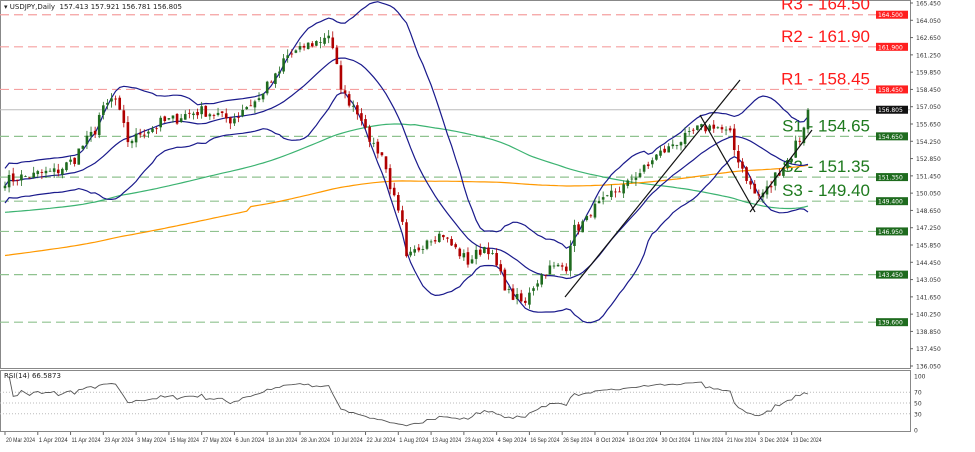  I want to click on level-price-tag-text: 149.400, so click(890, 202).